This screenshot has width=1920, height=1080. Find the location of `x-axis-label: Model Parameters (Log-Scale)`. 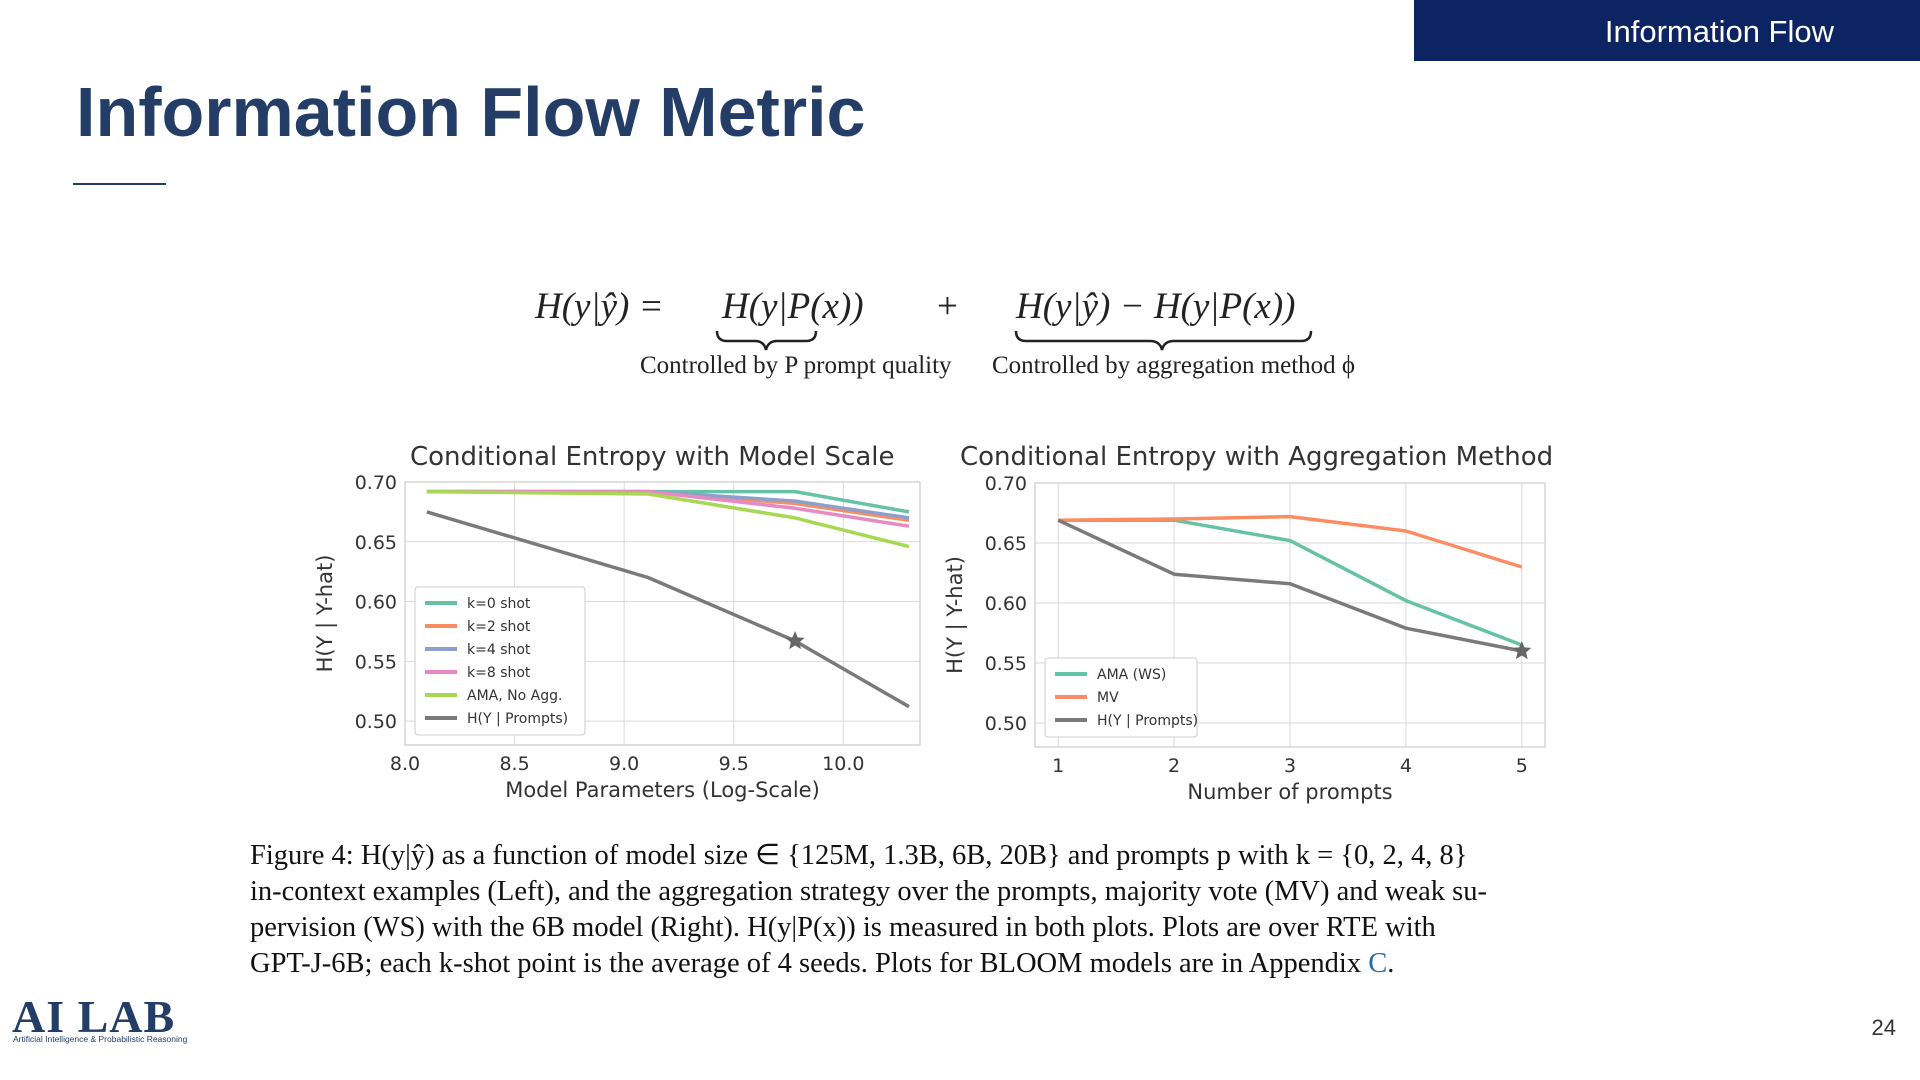

x-axis-label: Model Parameters (Log-Scale) is located at coordinates (662, 790).